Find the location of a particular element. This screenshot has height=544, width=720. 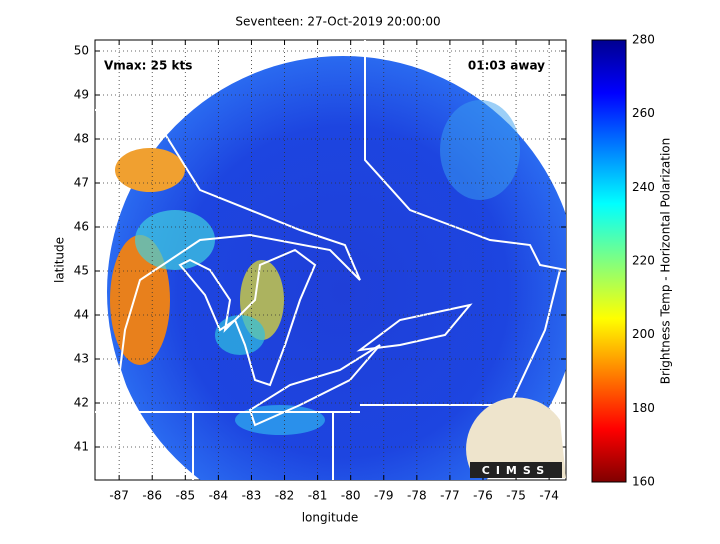

x-tick-label: -84 is located at coordinates (219, 496).